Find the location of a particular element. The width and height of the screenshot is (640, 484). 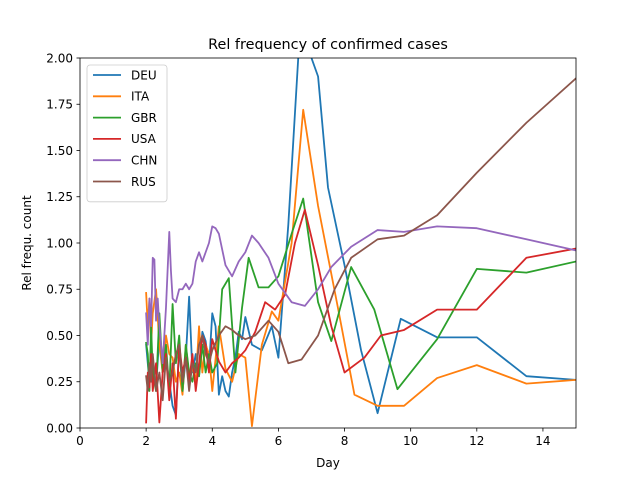

y-tick-label: 0.25 is located at coordinates (59, 382).